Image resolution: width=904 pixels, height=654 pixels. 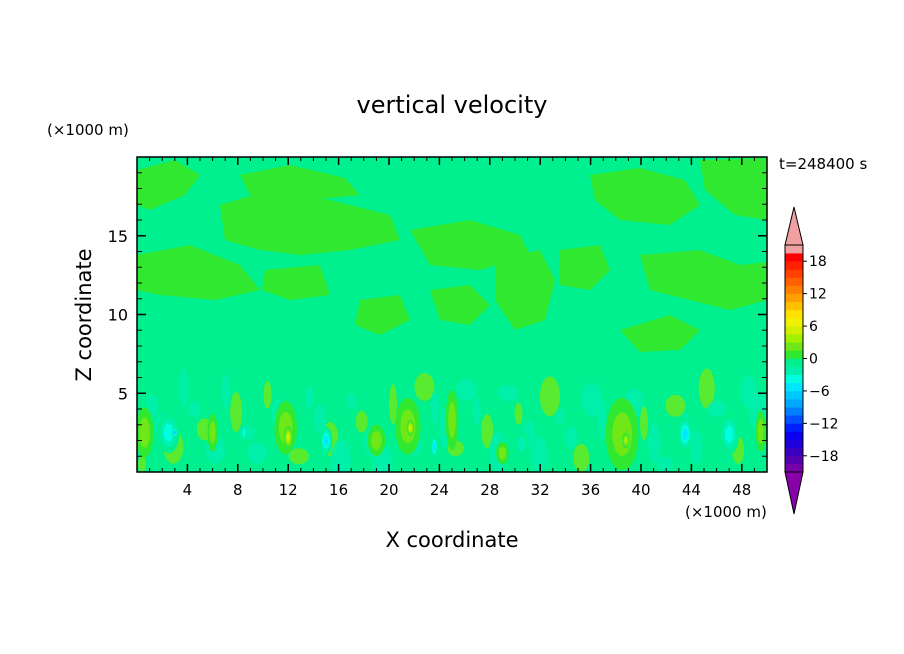 What do you see at coordinates (452, 105) in the screenshot?
I see `chart-title: vertical velocity` at bounding box center [452, 105].